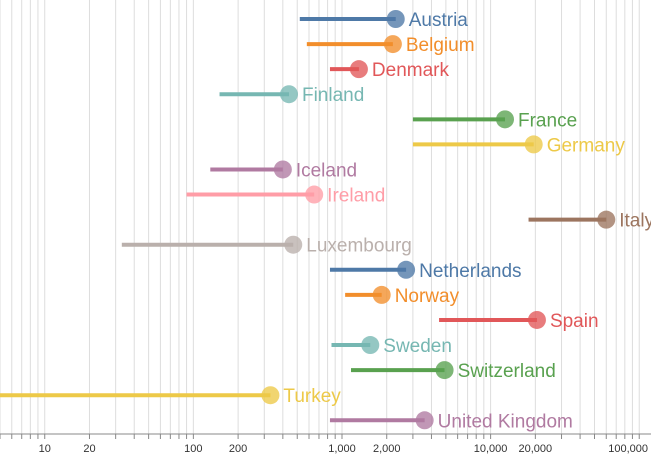 Image resolution: width=651 pixels, height=458 pixels. Describe the element at coordinates (45, 449) in the screenshot. I see `tick-label: 10` at that location.